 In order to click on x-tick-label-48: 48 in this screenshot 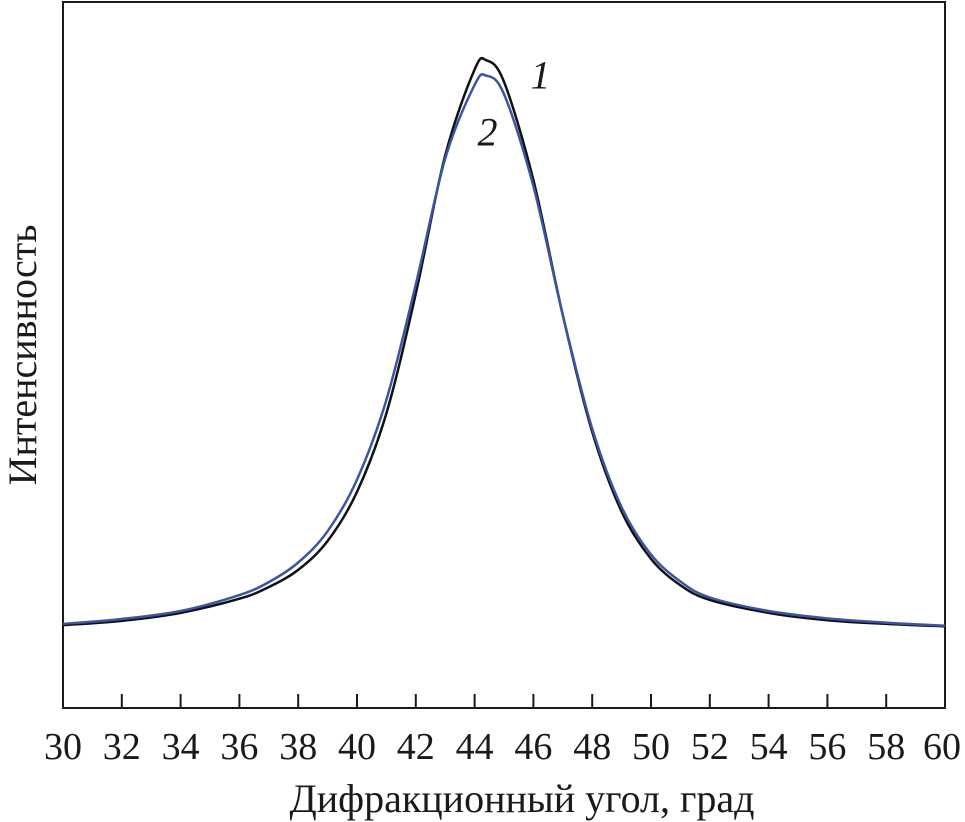, I will do `click(592, 747)`.